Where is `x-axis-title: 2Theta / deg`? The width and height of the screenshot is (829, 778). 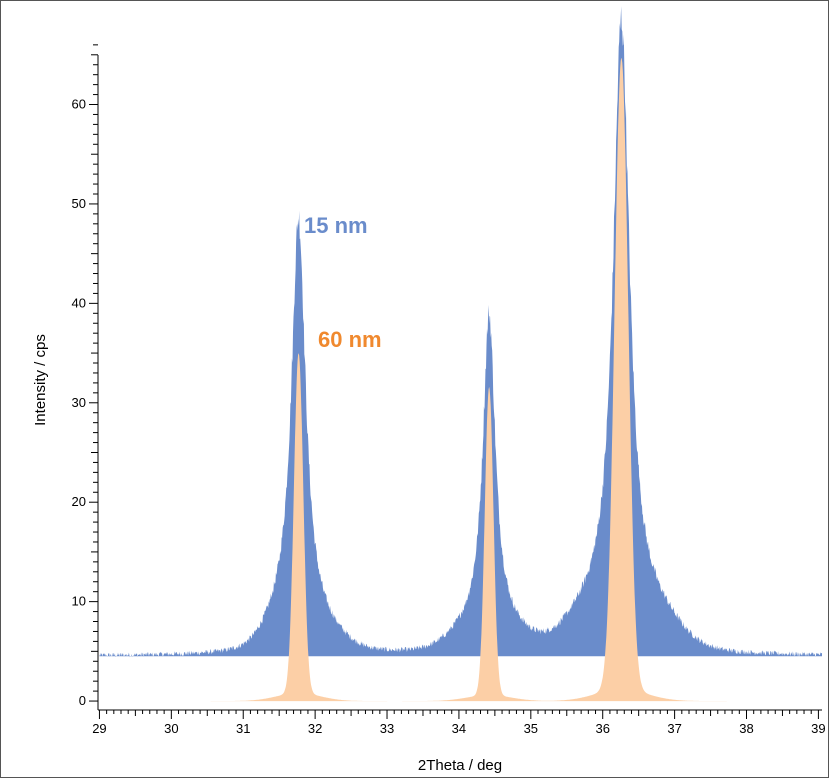
x-axis-title: 2Theta / deg is located at coordinates (460, 765).